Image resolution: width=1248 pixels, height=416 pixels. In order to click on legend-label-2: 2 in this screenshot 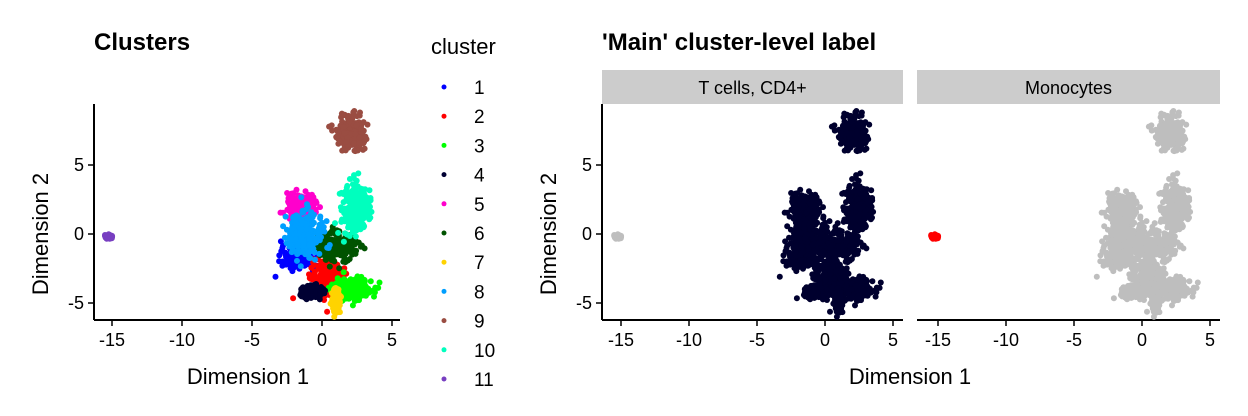, I will do `click(479, 117)`.